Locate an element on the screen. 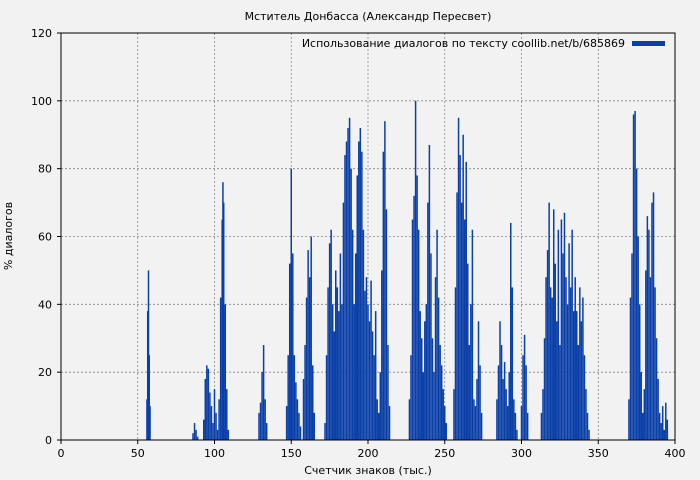  y-tick-label: 120 is located at coordinates (41, 33).